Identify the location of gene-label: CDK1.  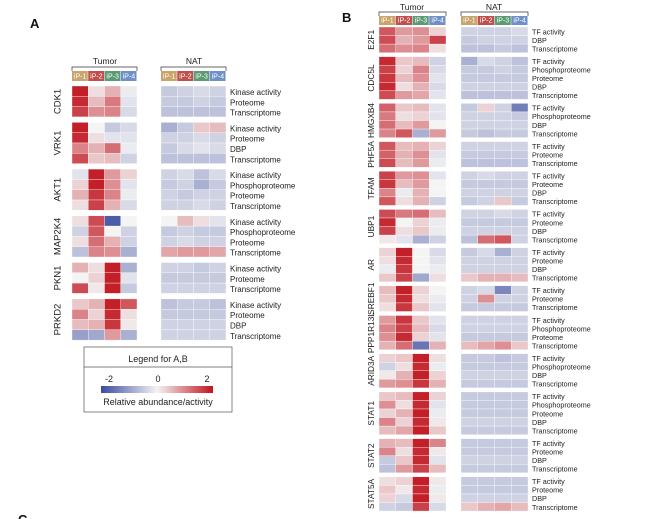
(58, 101).